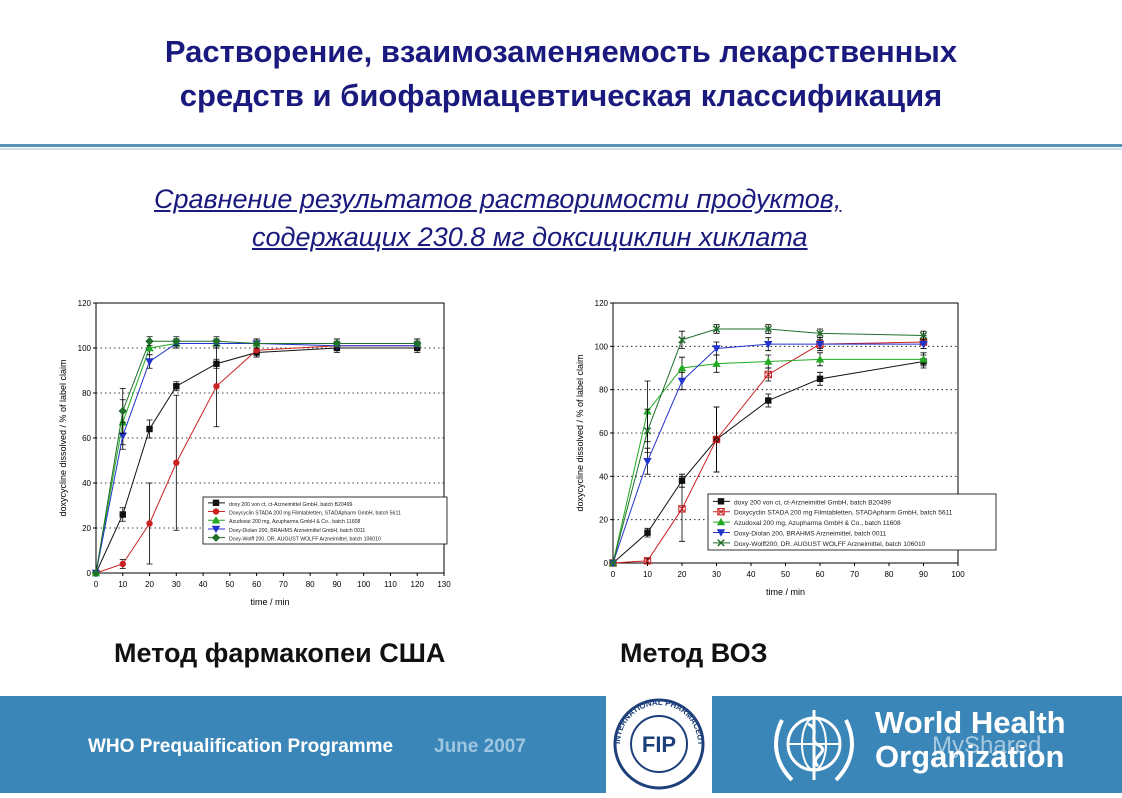 Image resolution: width=1122 pixels, height=798 pixels. What do you see at coordinates (561, 149) in the screenshot?
I see `title-divider-light` at bounding box center [561, 149].